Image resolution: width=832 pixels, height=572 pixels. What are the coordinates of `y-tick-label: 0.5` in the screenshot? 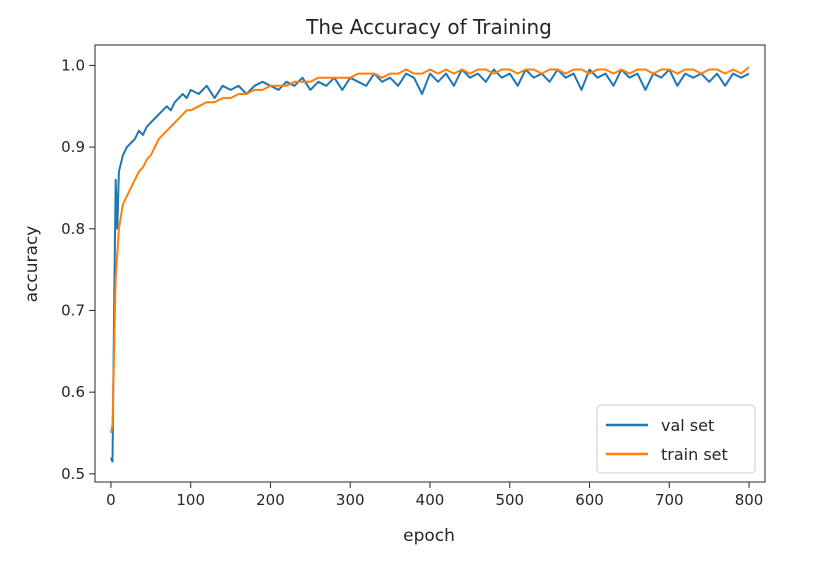 It's located at (73, 474).